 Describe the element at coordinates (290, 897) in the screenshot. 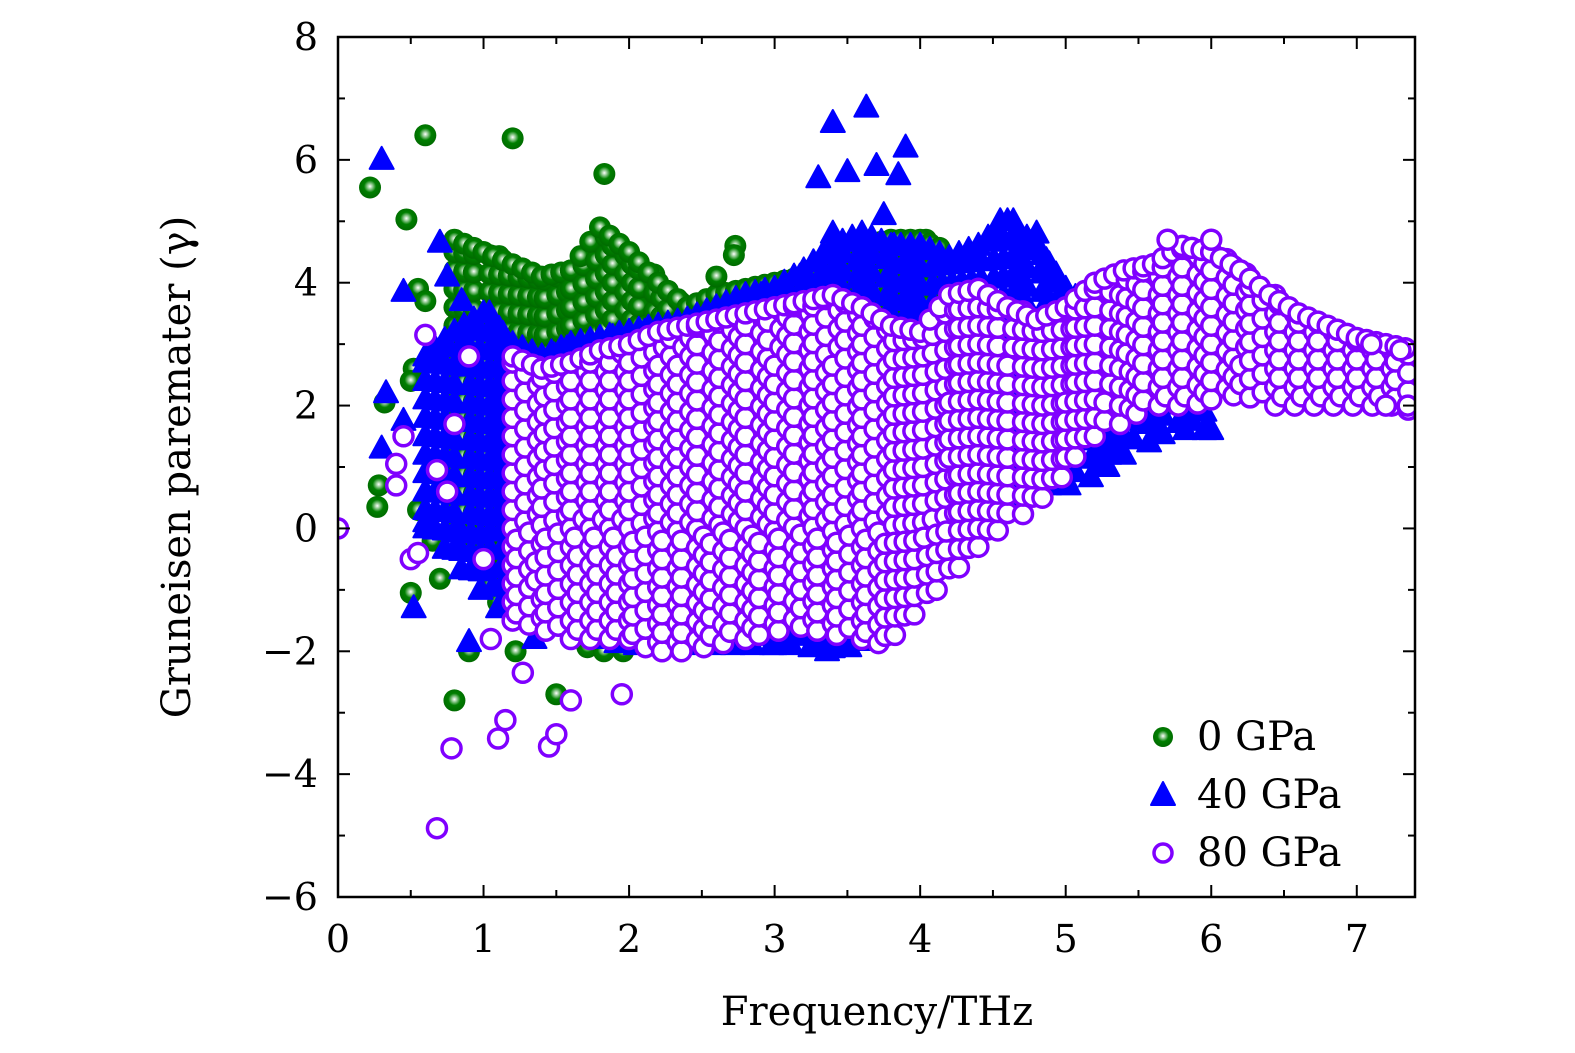

I see `y-tick-label: −6` at that location.